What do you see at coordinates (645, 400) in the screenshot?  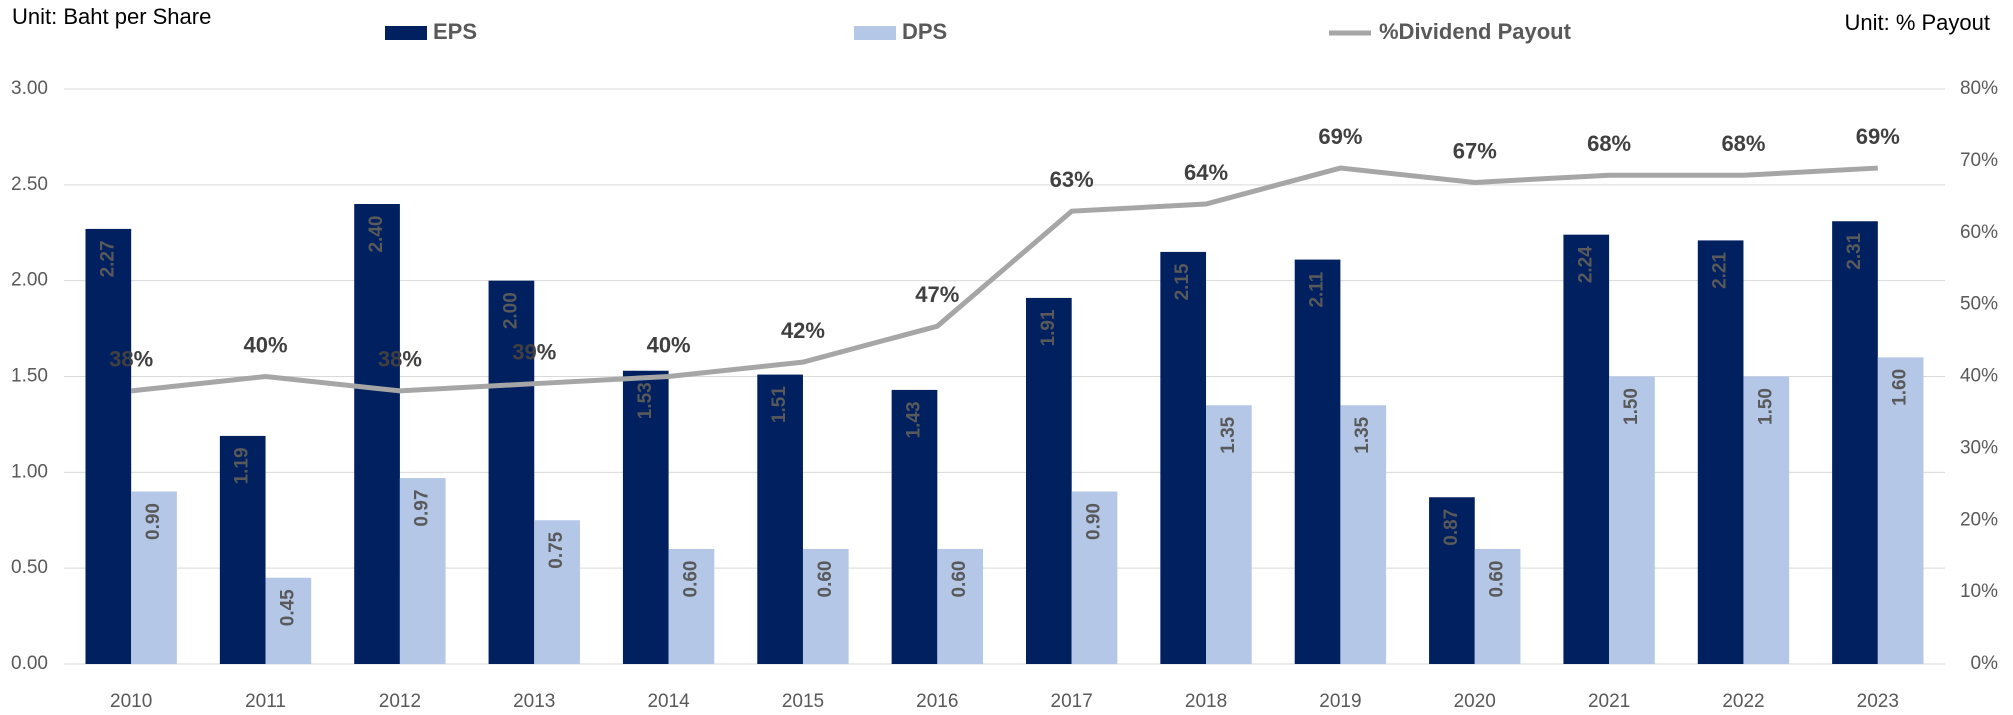 I see `value-label: 1.53` at bounding box center [645, 400].